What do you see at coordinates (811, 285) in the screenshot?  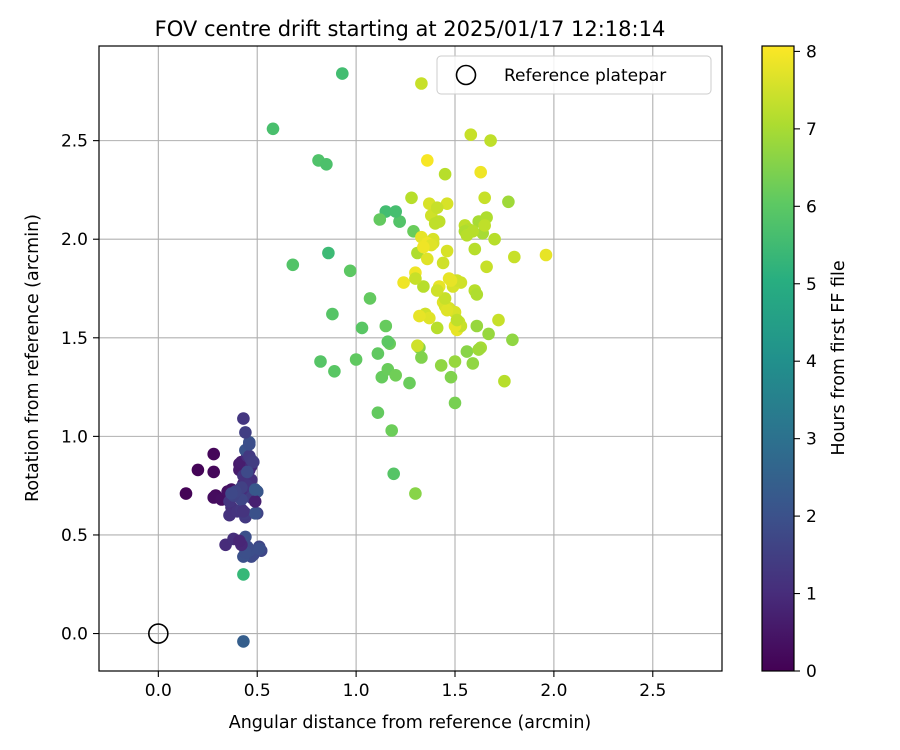 I see `colorbar-tick-label: 5` at bounding box center [811, 285].